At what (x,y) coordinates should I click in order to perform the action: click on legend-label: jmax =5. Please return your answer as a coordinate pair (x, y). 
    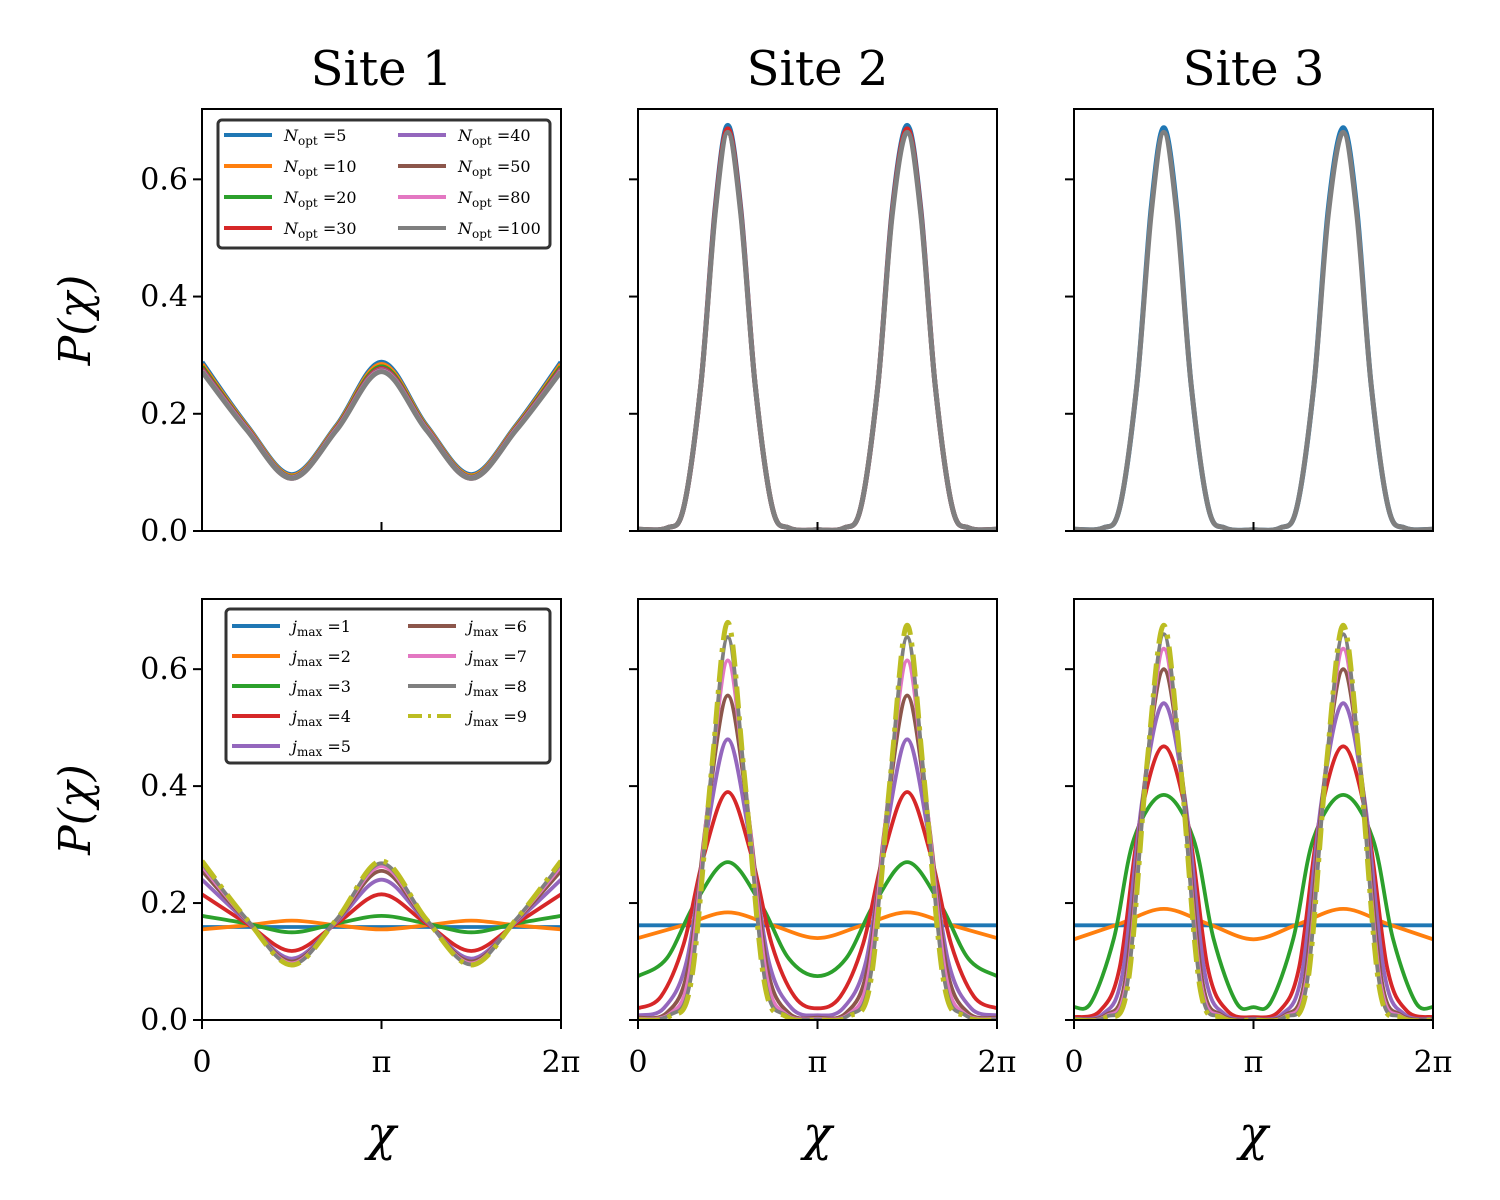
    Looking at the image, I should click on (320, 748).